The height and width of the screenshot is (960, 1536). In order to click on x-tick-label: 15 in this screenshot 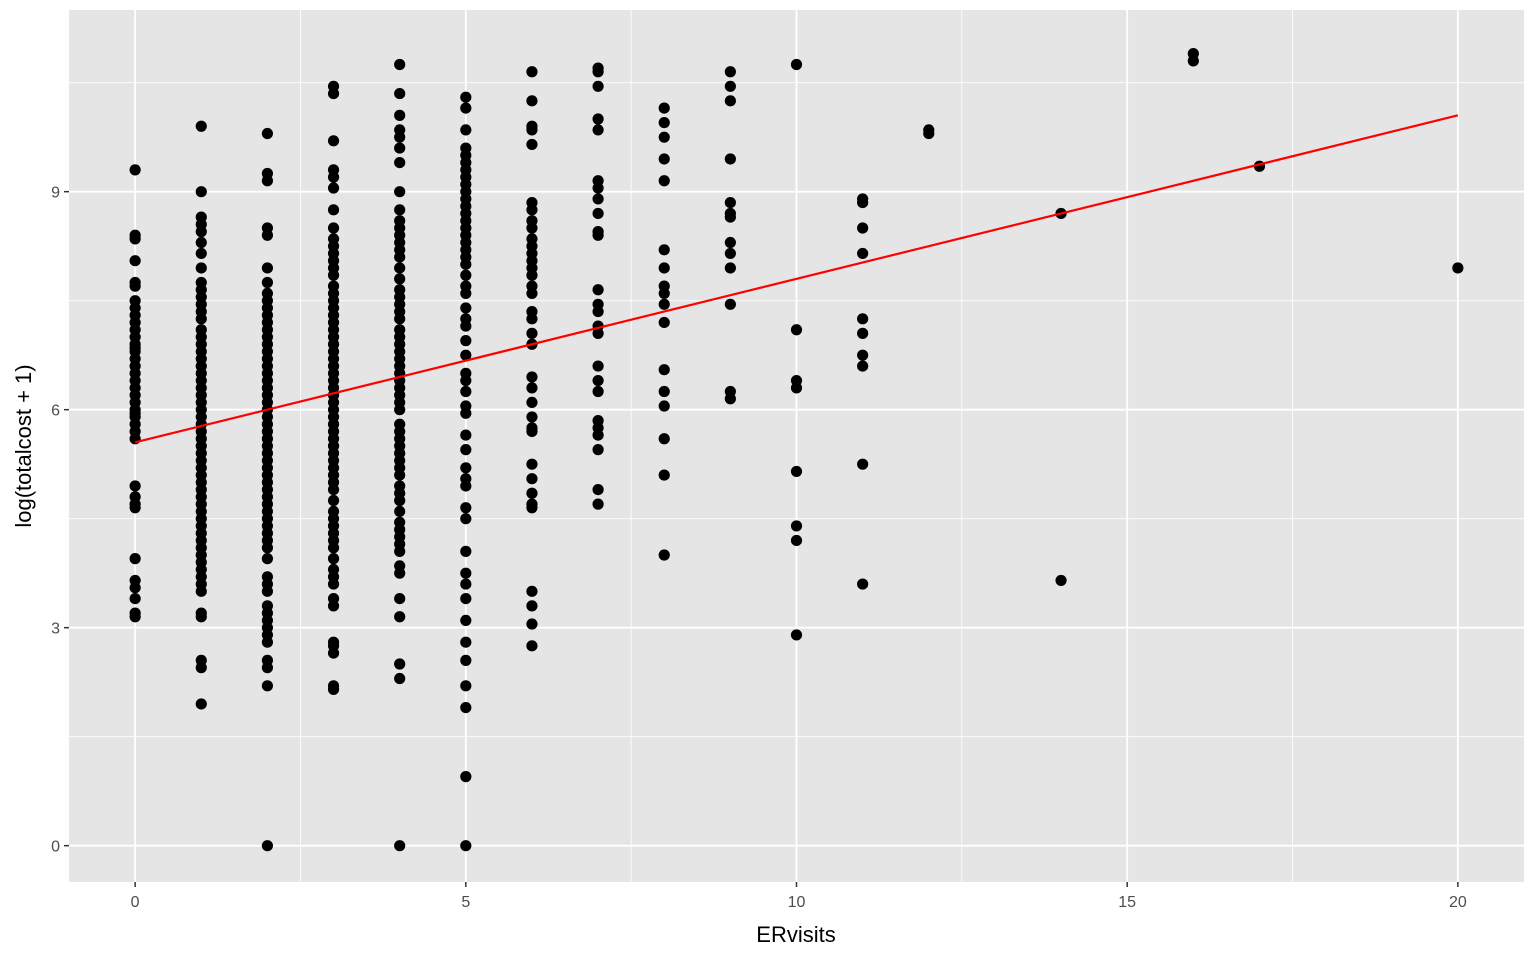, I will do `click(1127, 902)`.